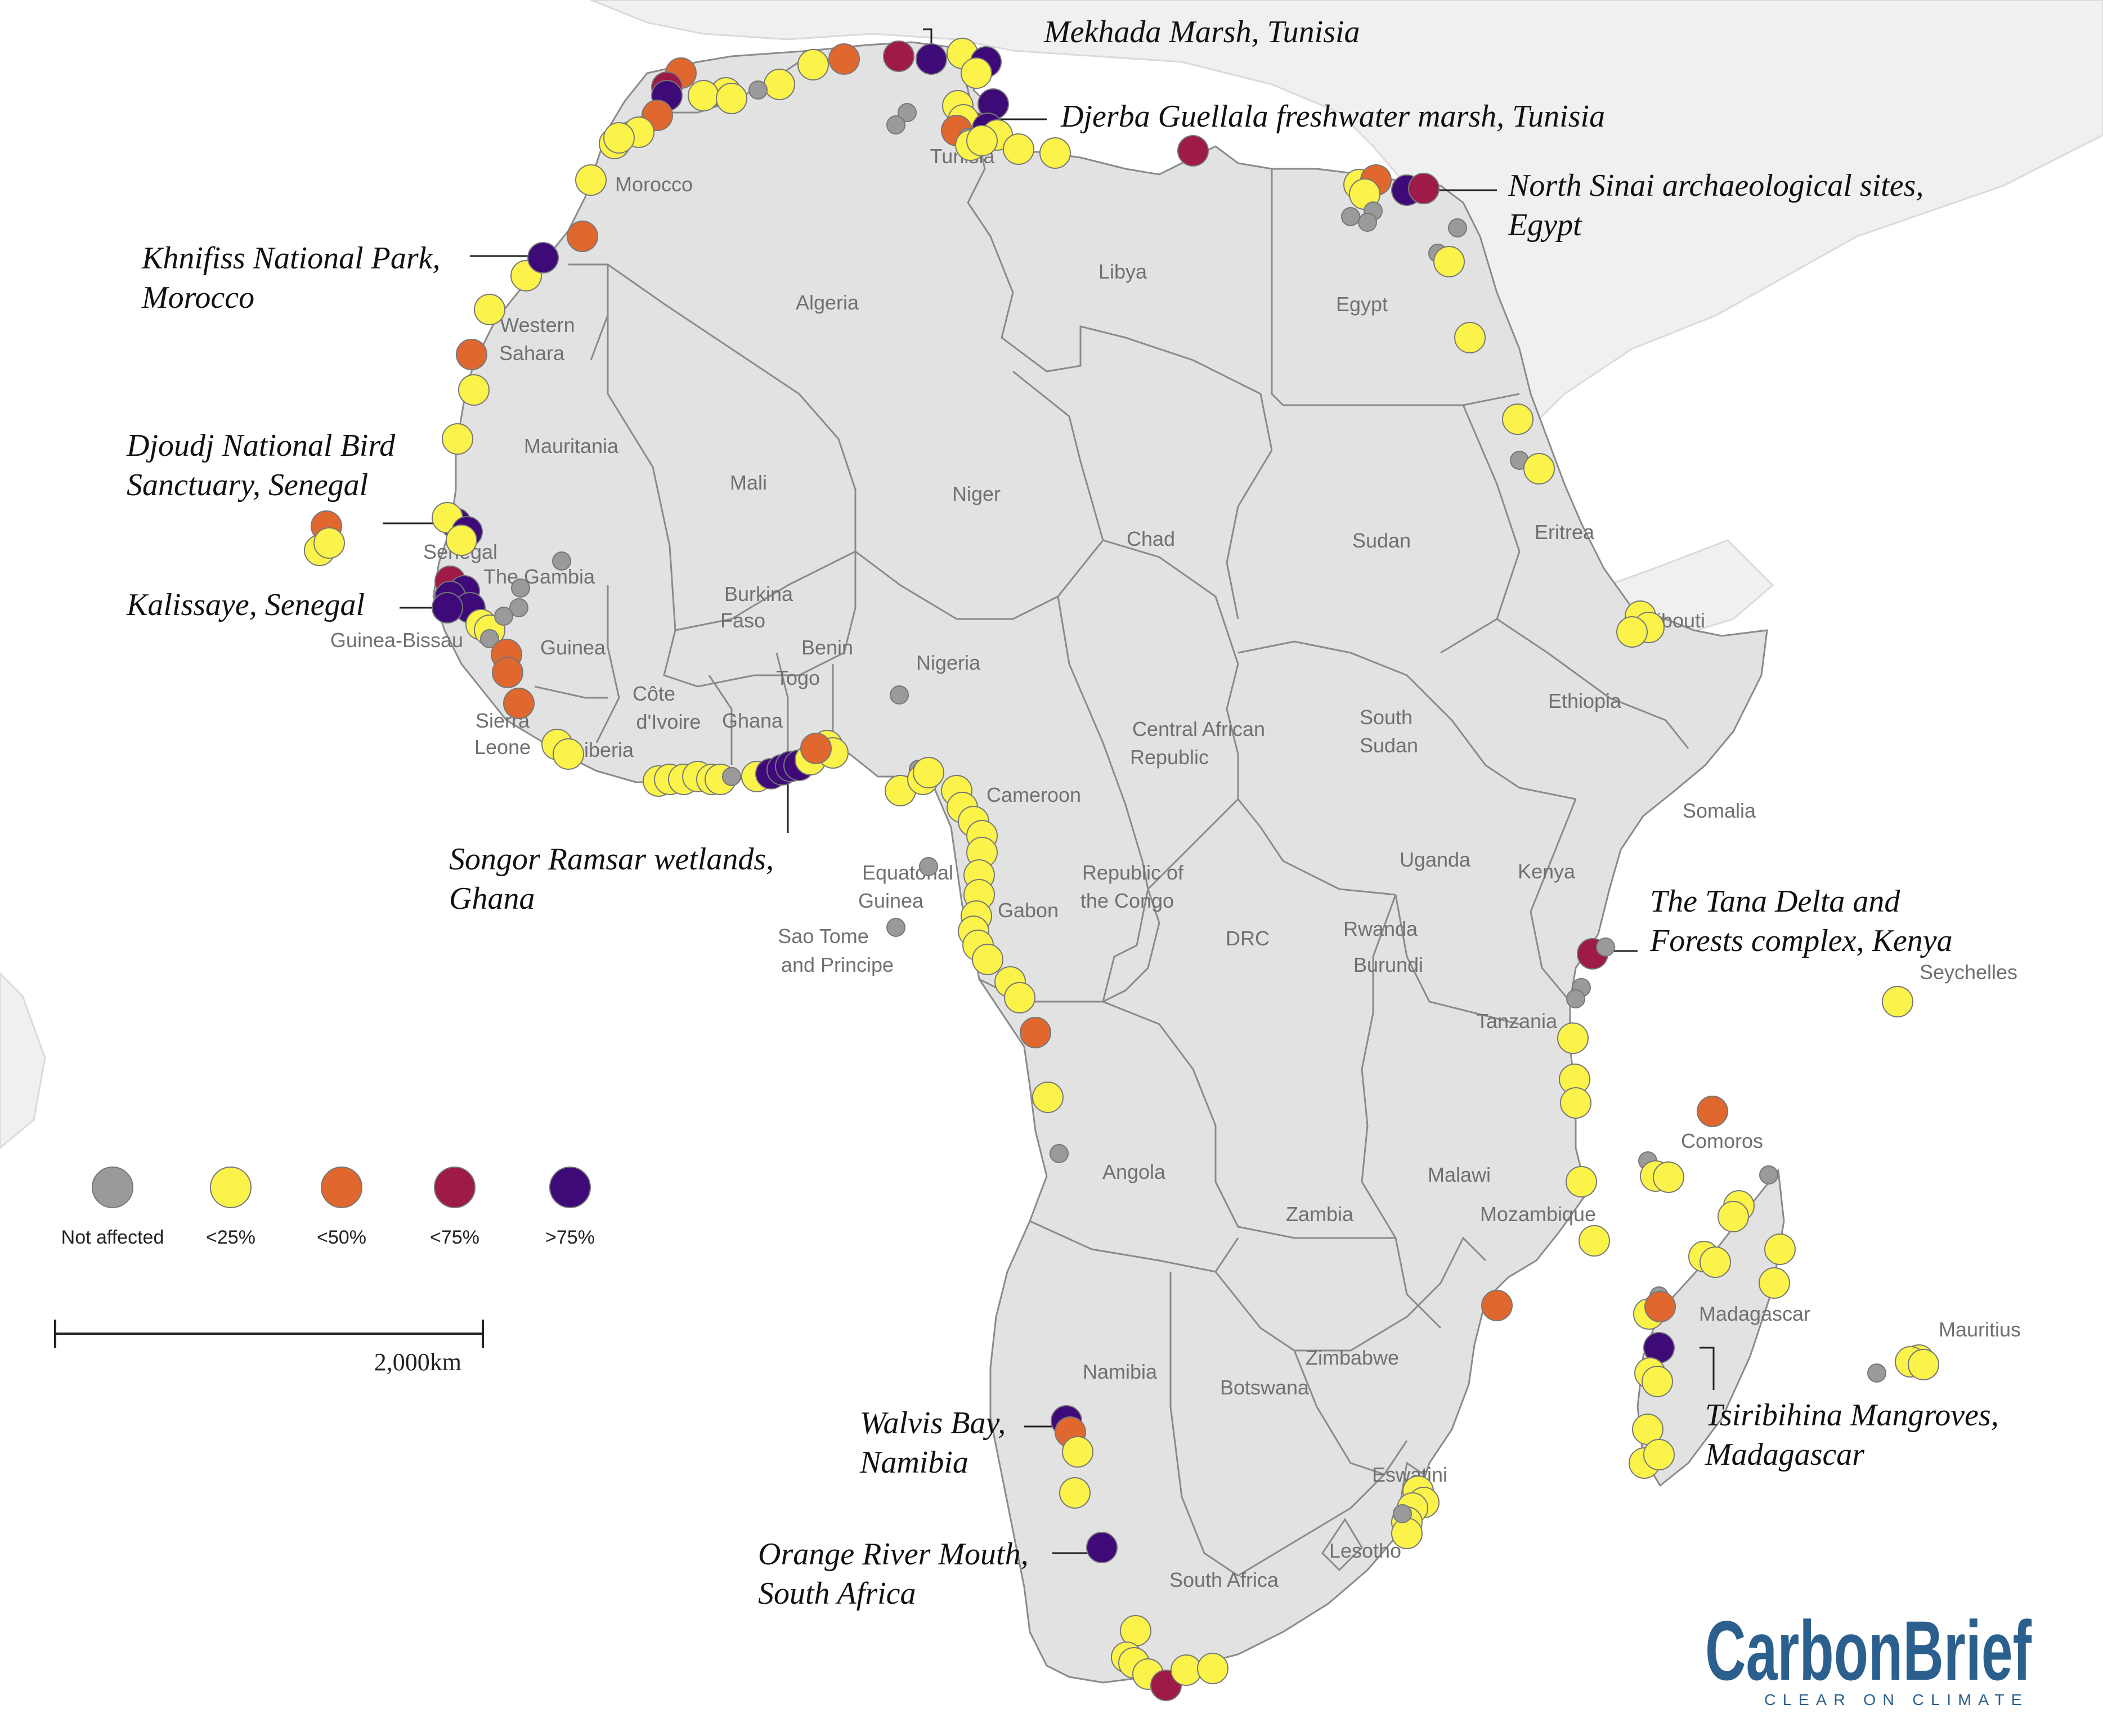 The width and height of the screenshot is (2103, 1736). I want to click on site-label-tana: Forests complex, Kenya, so click(1801, 940).